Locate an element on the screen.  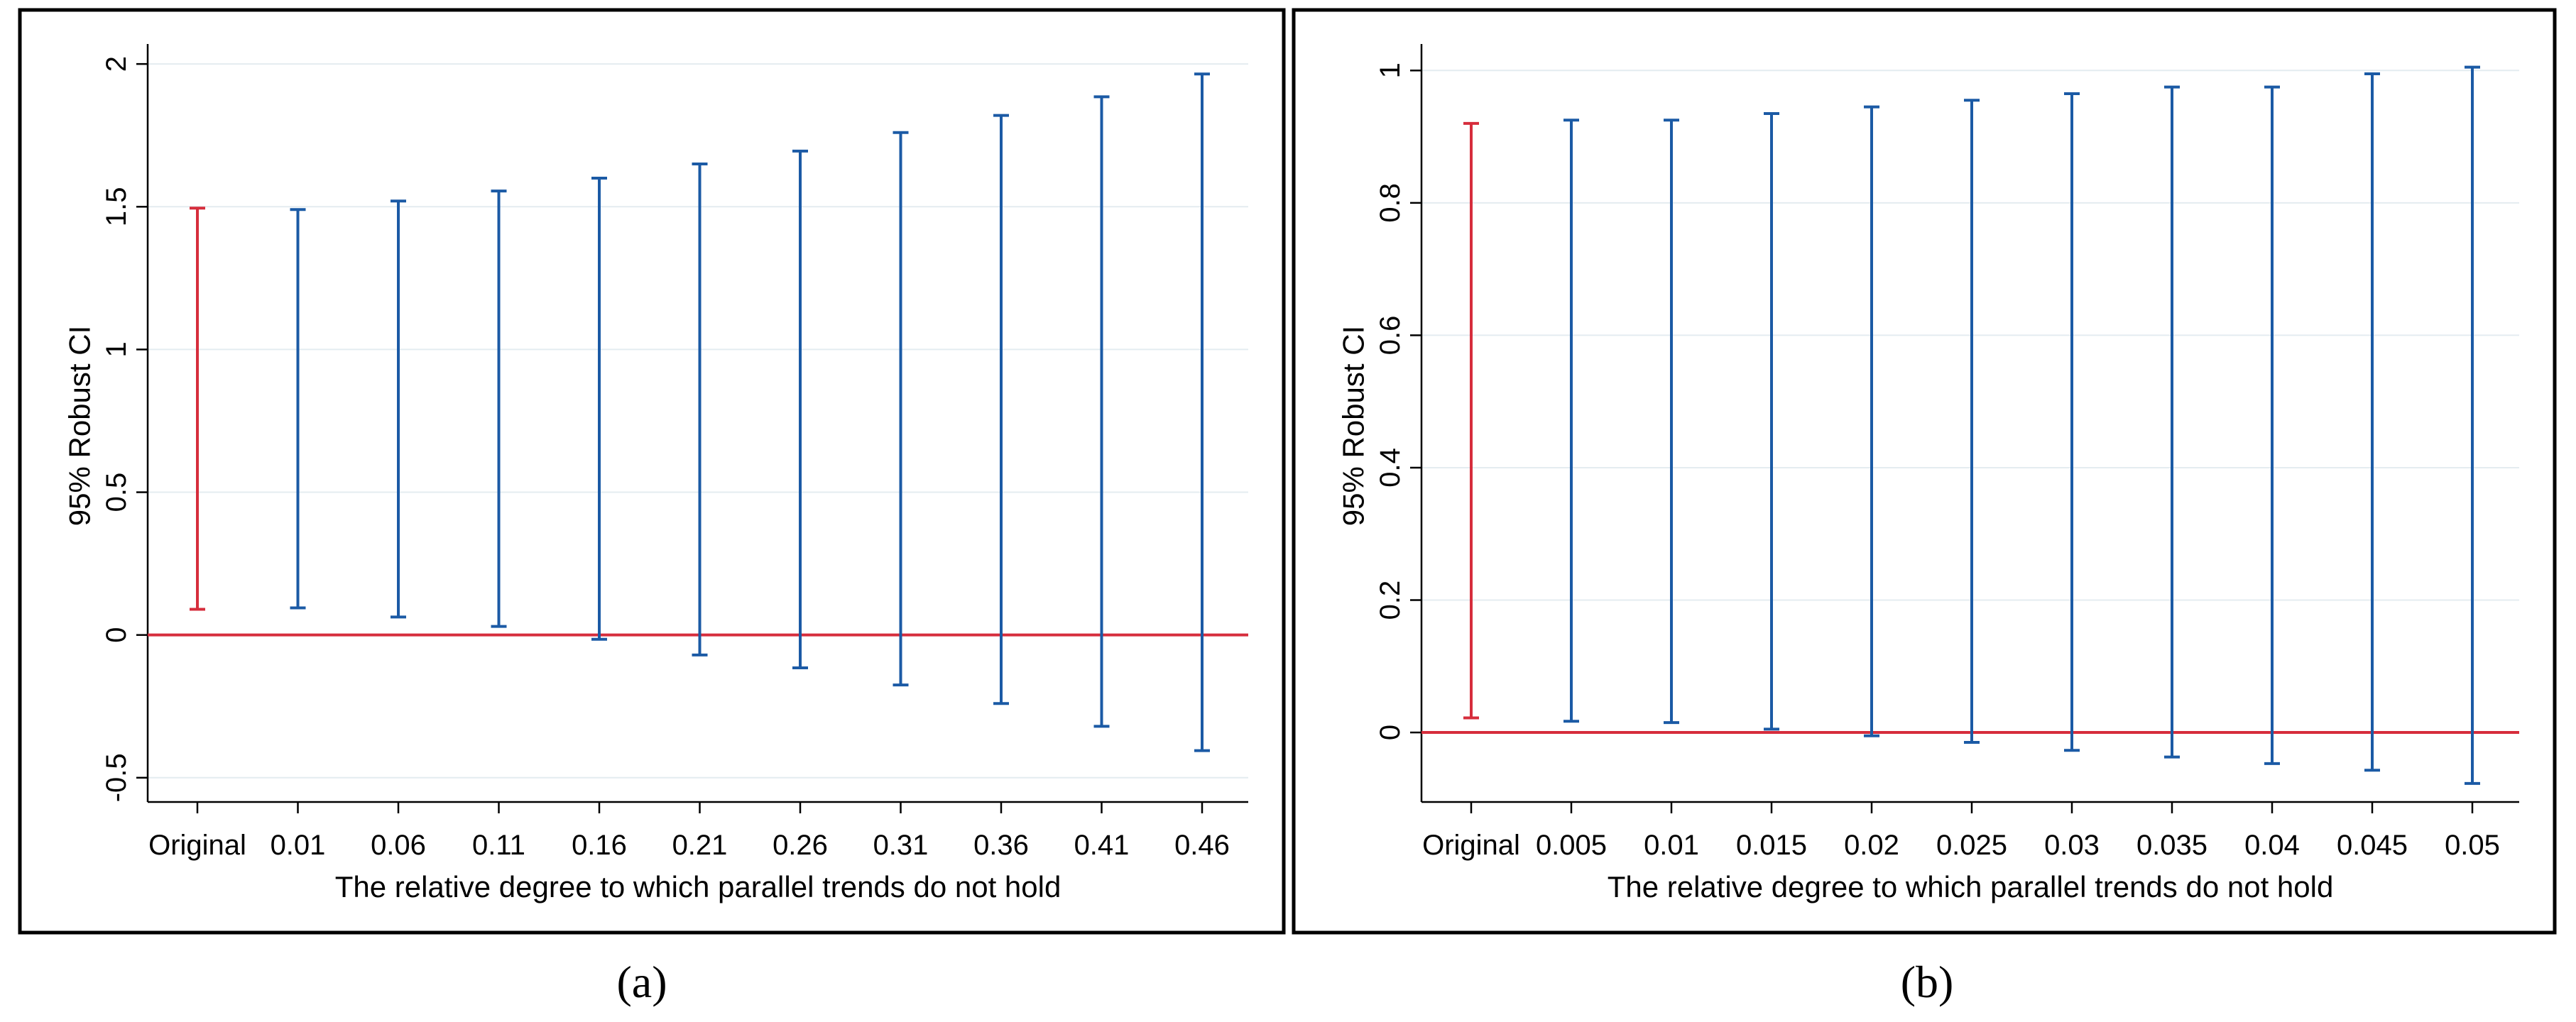
panel-caption: (a) is located at coordinates (641, 982).